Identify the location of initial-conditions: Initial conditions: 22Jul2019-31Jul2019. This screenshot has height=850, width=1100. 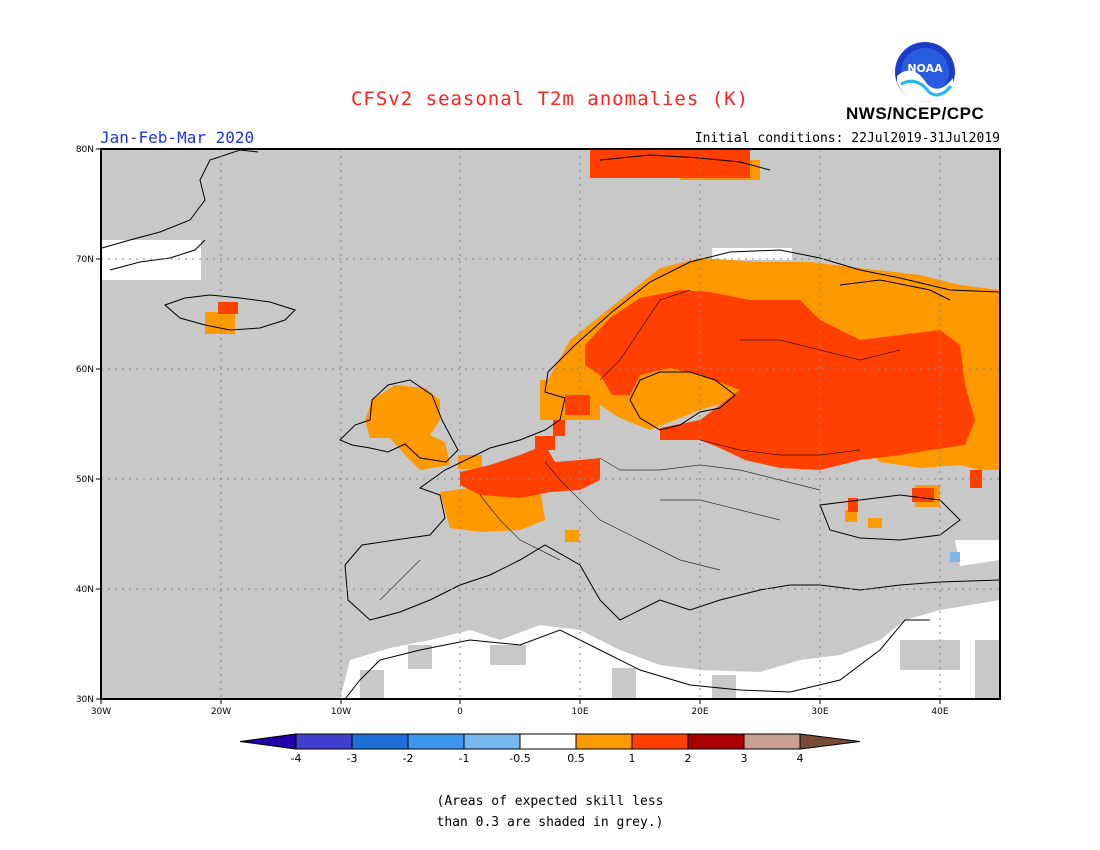
(847, 138).